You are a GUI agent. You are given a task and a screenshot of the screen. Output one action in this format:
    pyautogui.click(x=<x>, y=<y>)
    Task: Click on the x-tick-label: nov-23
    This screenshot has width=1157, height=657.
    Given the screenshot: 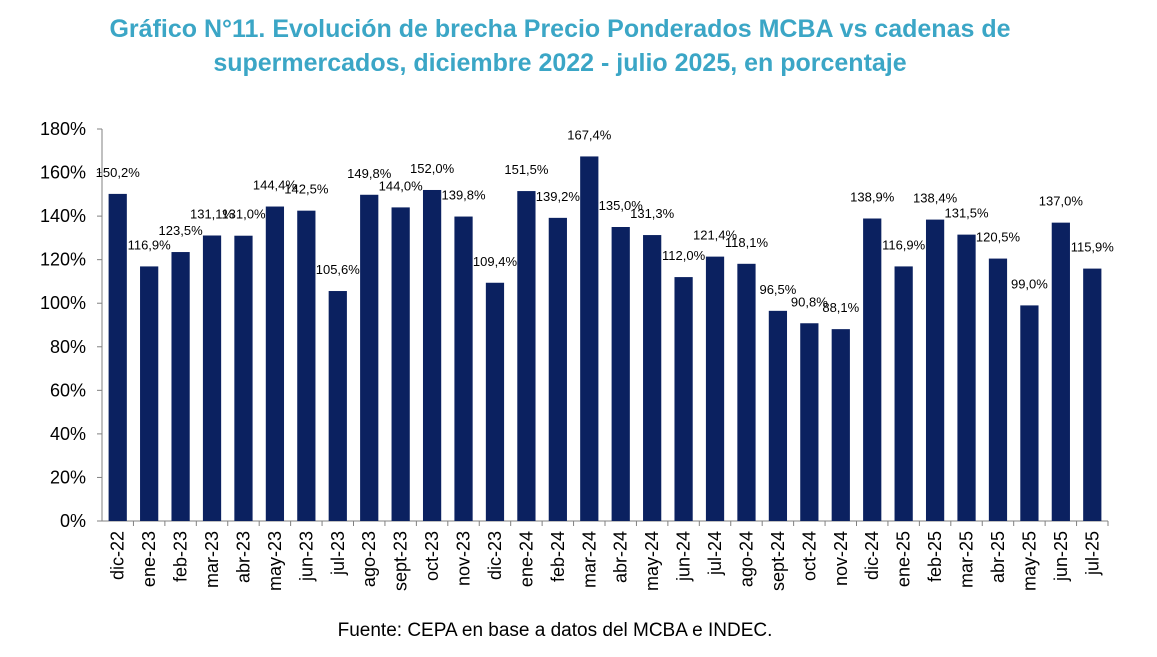 What is the action you would take?
    pyautogui.click(x=464, y=558)
    